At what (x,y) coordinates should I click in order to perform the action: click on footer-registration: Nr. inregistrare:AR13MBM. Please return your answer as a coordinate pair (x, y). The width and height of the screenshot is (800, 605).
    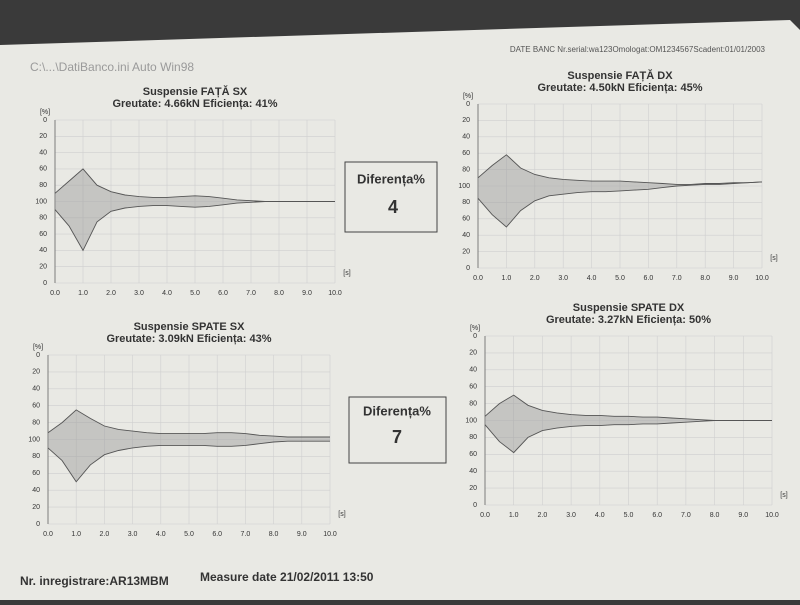
    Looking at the image, I should click on (94, 581).